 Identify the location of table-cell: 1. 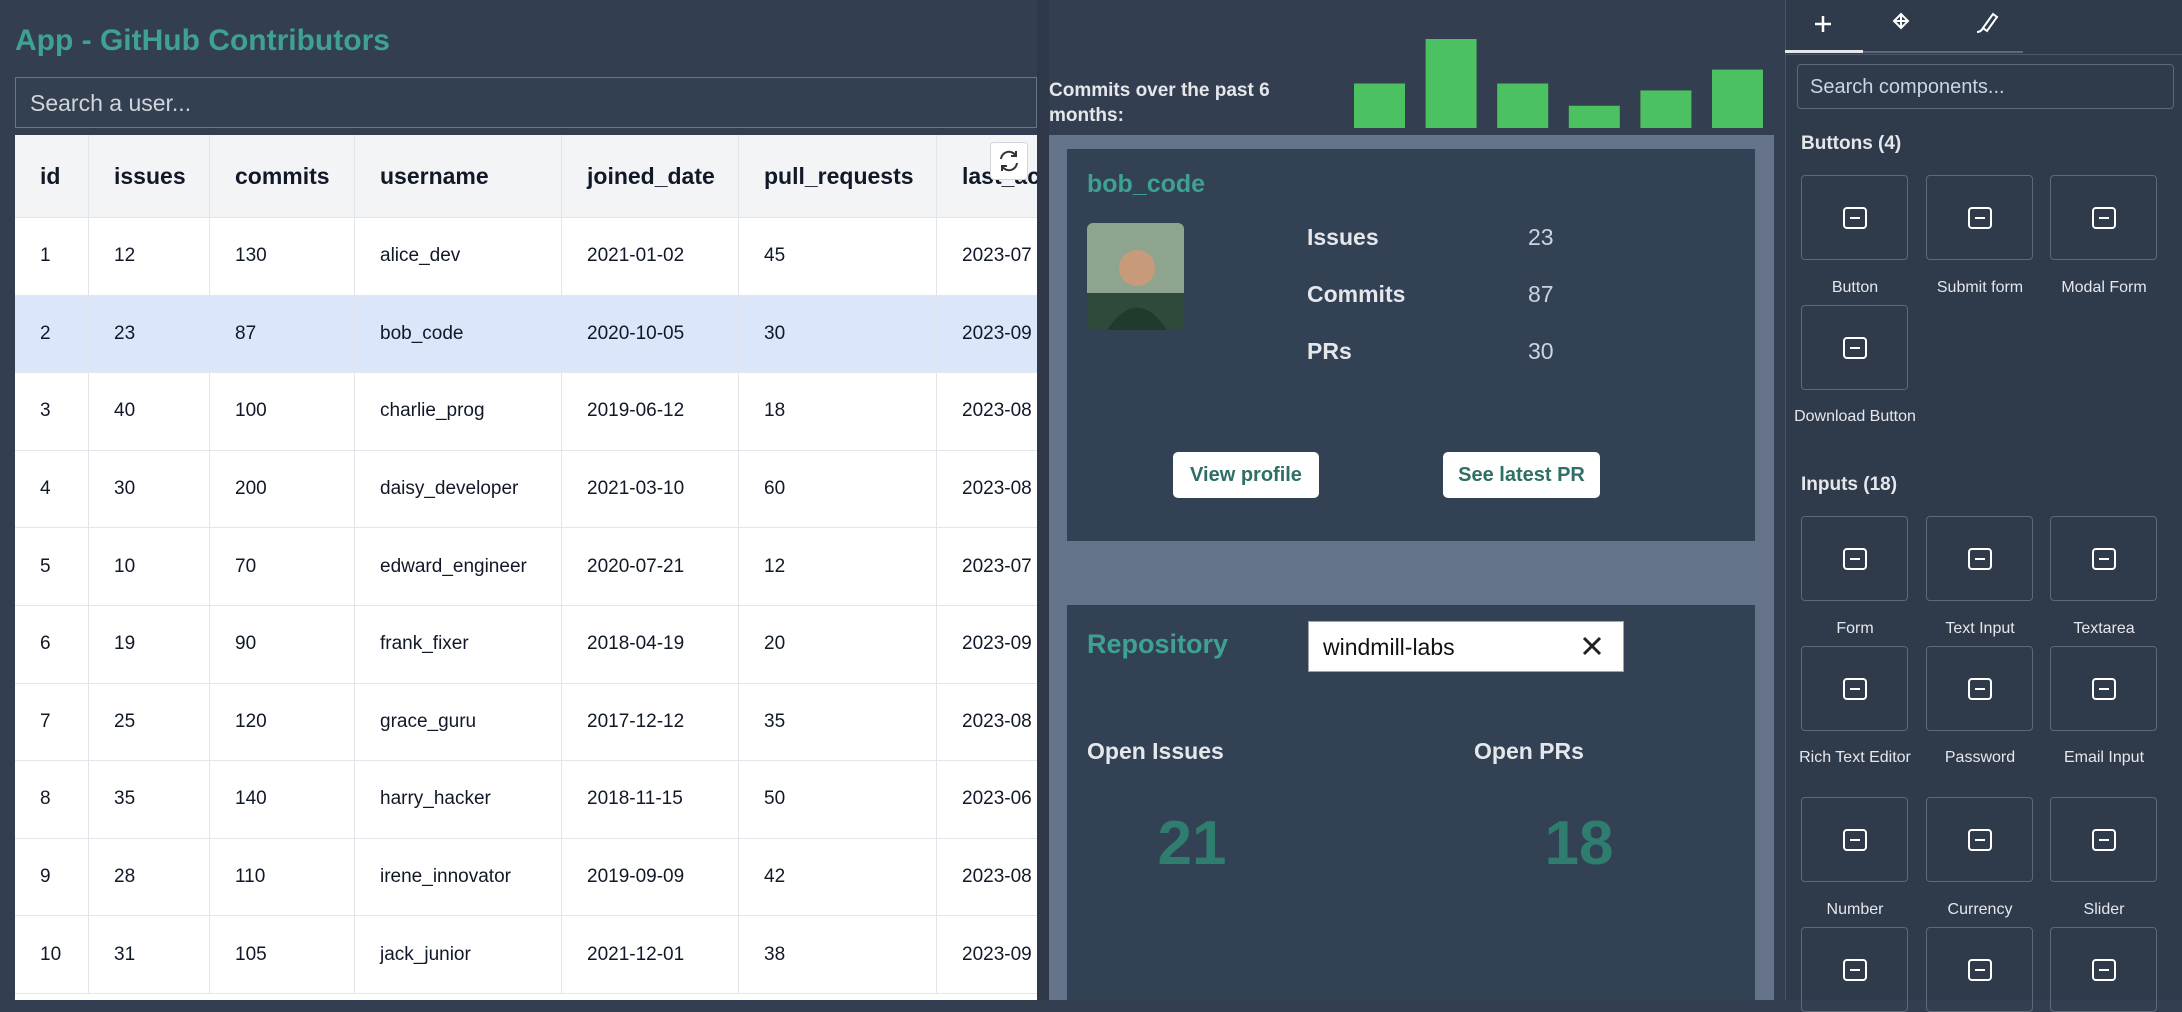
(52, 257).